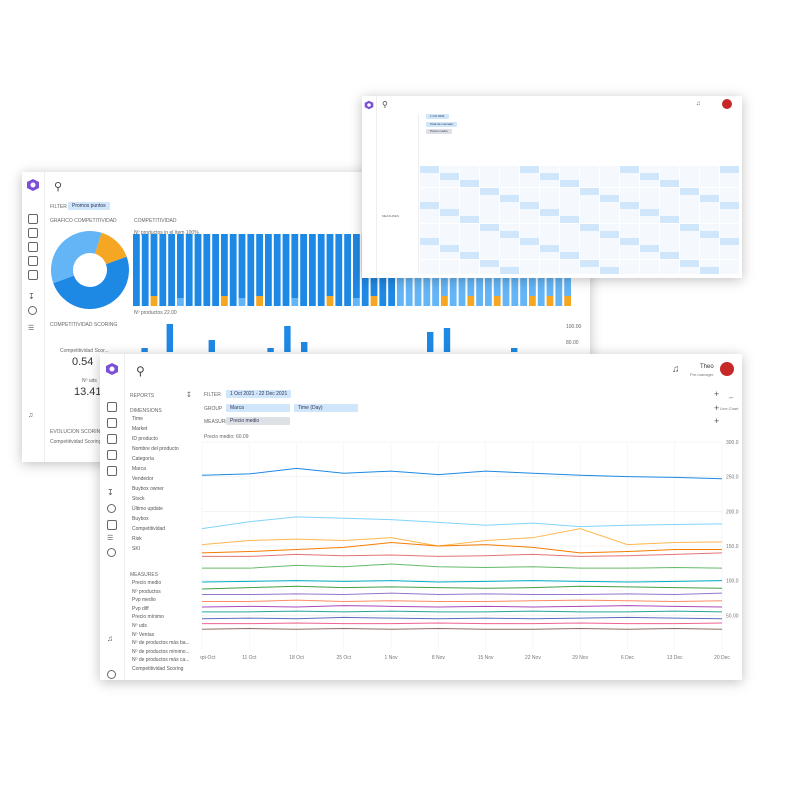 This screenshot has height=800, width=800. Describe the element at coordinates (155, 449) in the screenshot. I see `dimension-item: Nombre del producto` at that location.